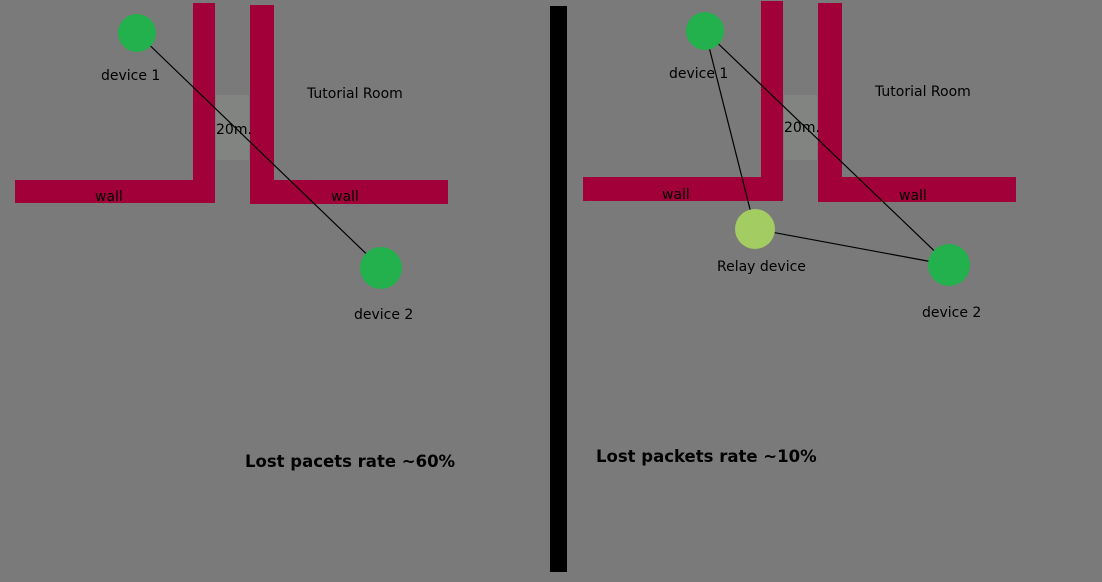 The height and width of the screenshot is (582, 1102). What do you see at coordinates (913, 196) in the screenshot?
I see `right-wall-right-label: wall` at bounding box center [913, 196].